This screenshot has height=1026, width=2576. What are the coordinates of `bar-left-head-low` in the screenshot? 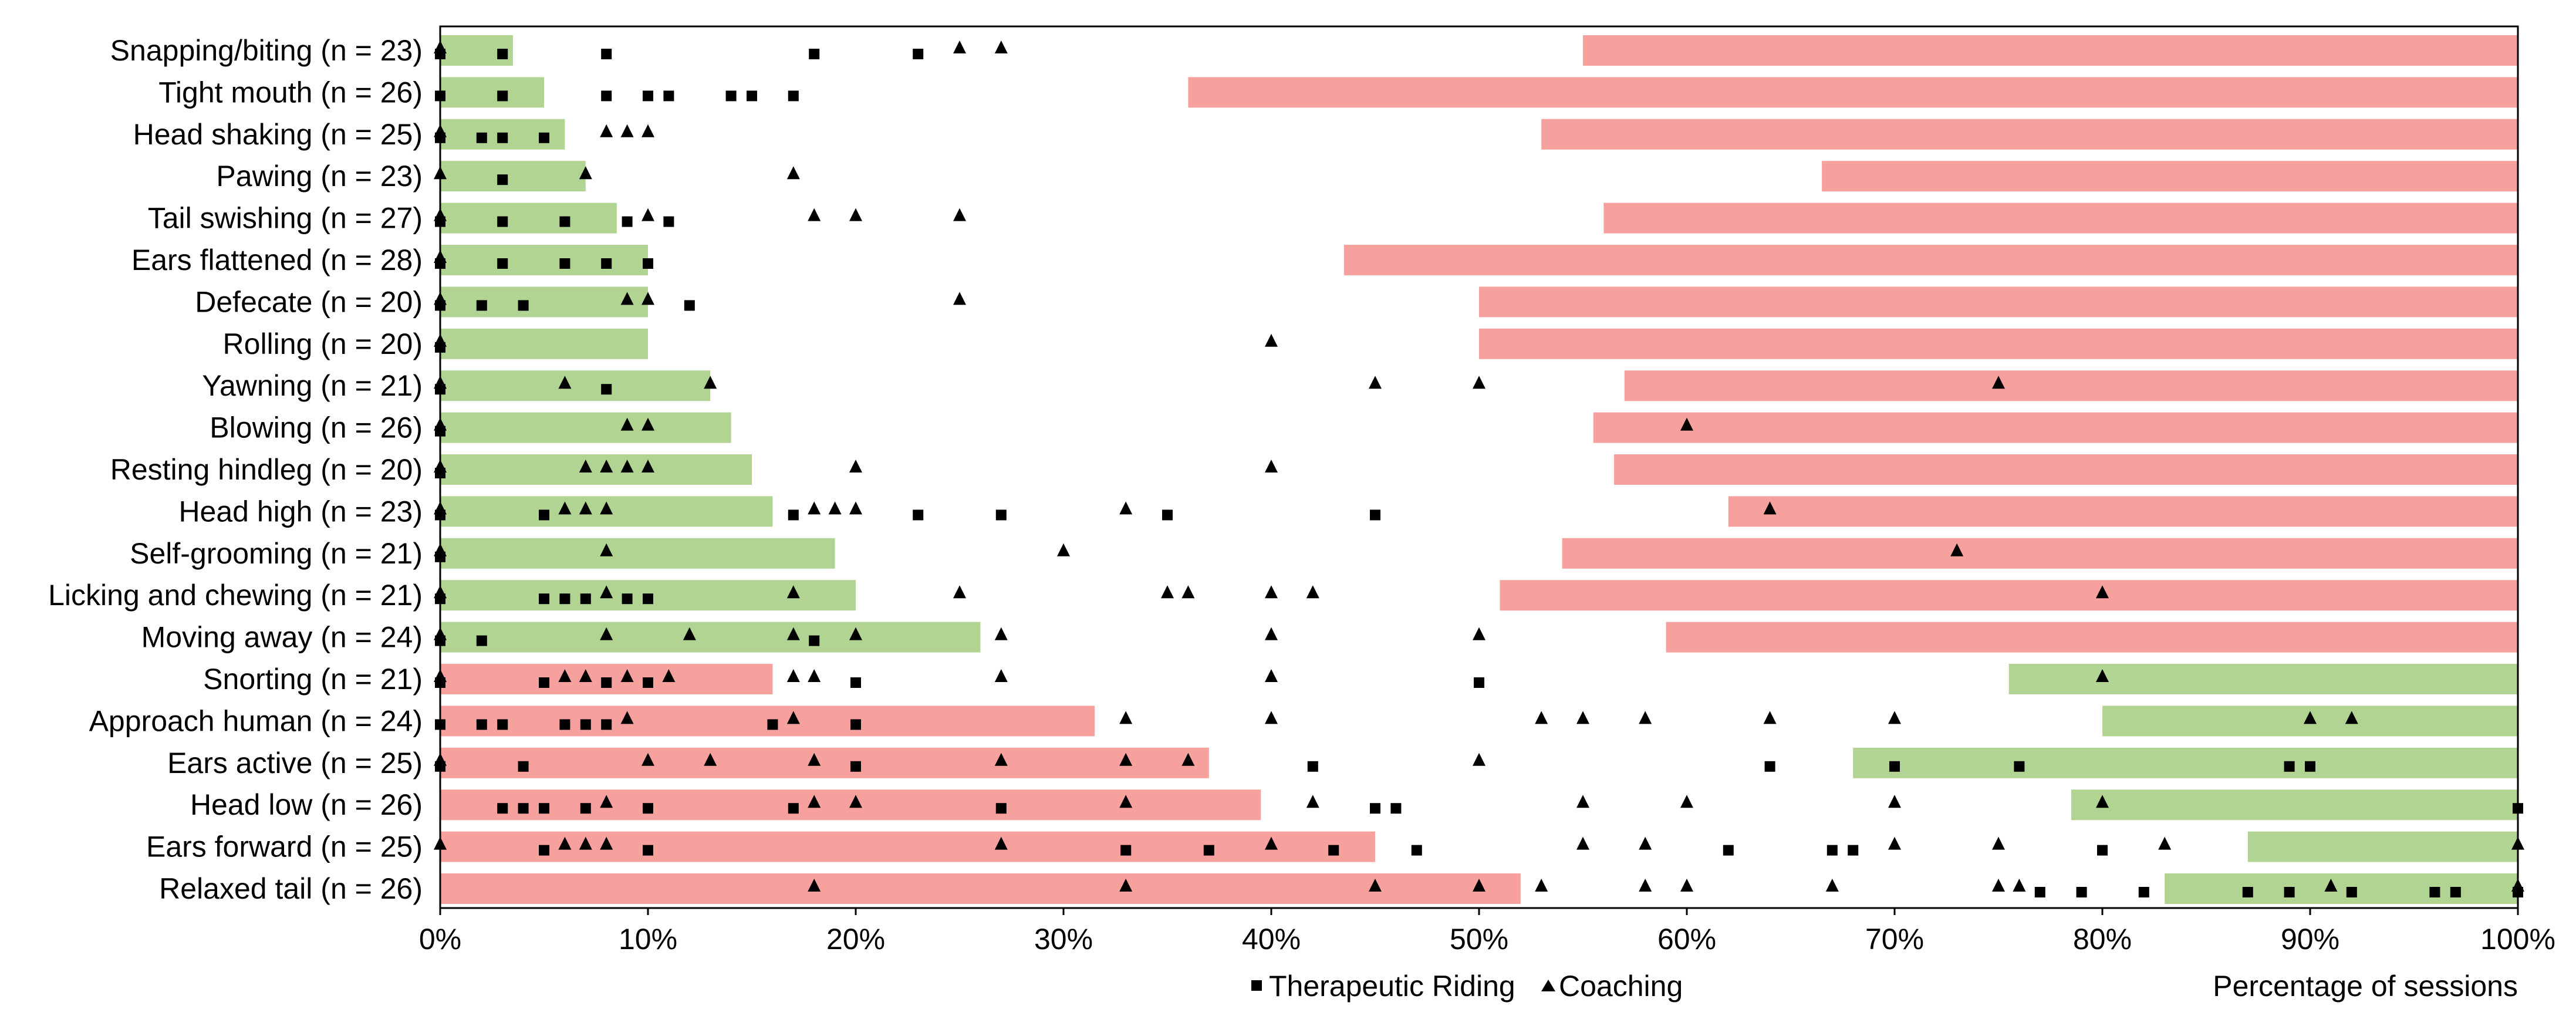 It's located at (851, 805).